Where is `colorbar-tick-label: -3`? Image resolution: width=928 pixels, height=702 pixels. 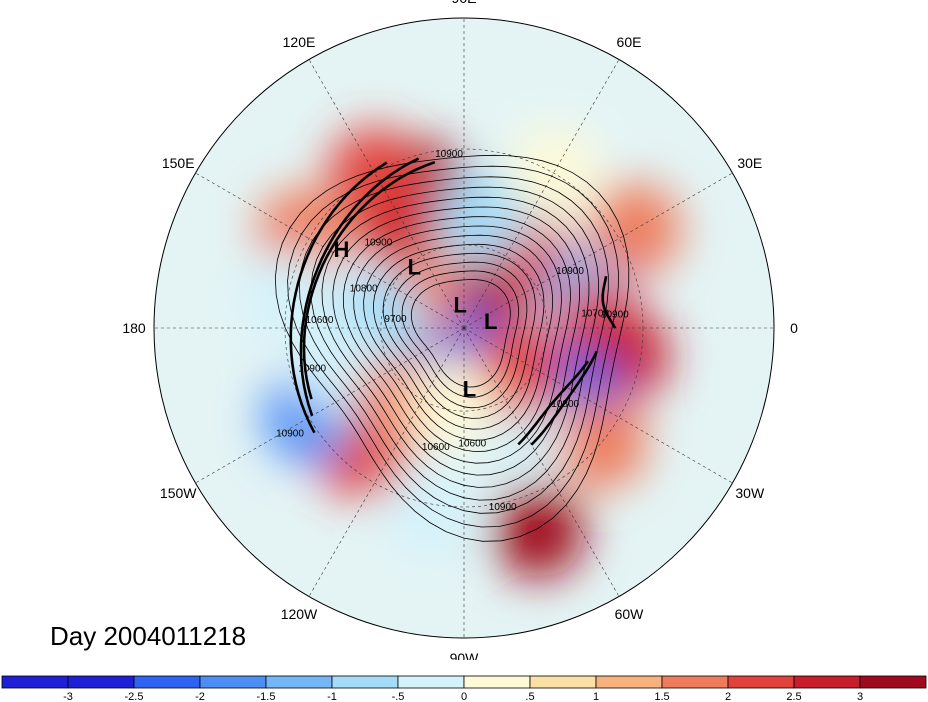
colorbar-tick-label: -3 is located at coordinates (68, 696).